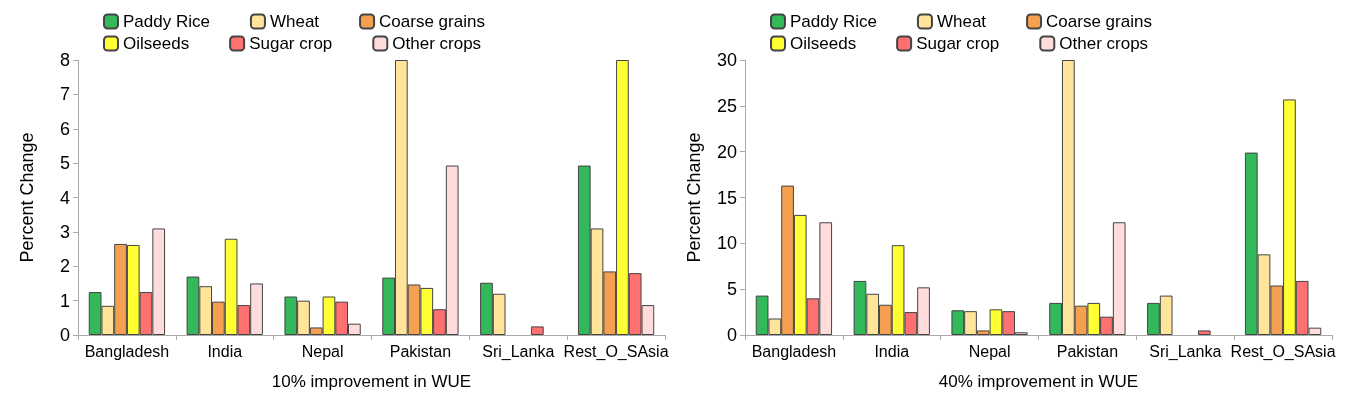 Image resolution: width=1350 pixels, height=405 pixels. Describe the element at coordinates (64, 266) in the screenshot. I see `y-tick-label: 2` at that location.